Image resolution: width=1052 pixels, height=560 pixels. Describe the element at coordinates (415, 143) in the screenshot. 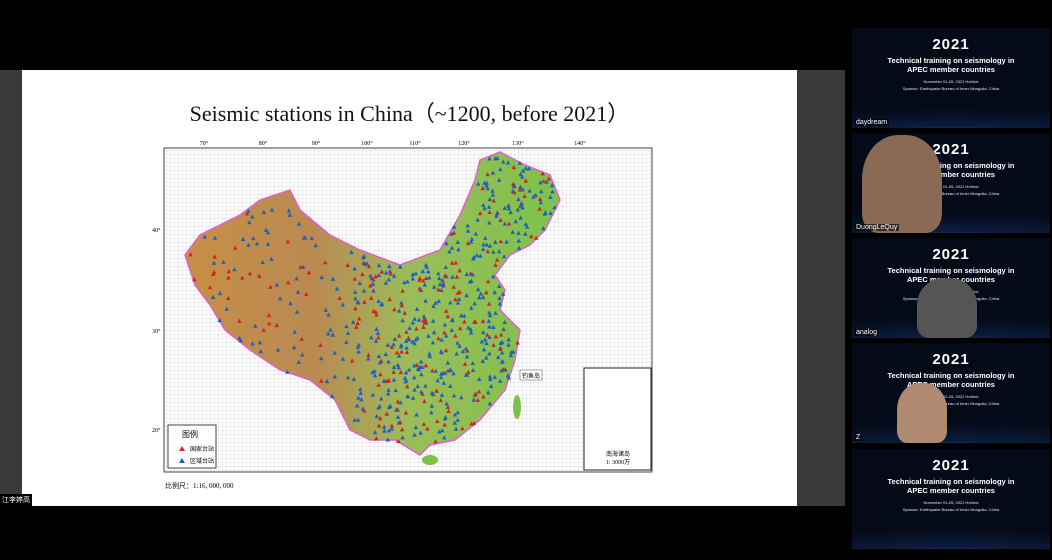

I see `lon-label: 110°` at that location.